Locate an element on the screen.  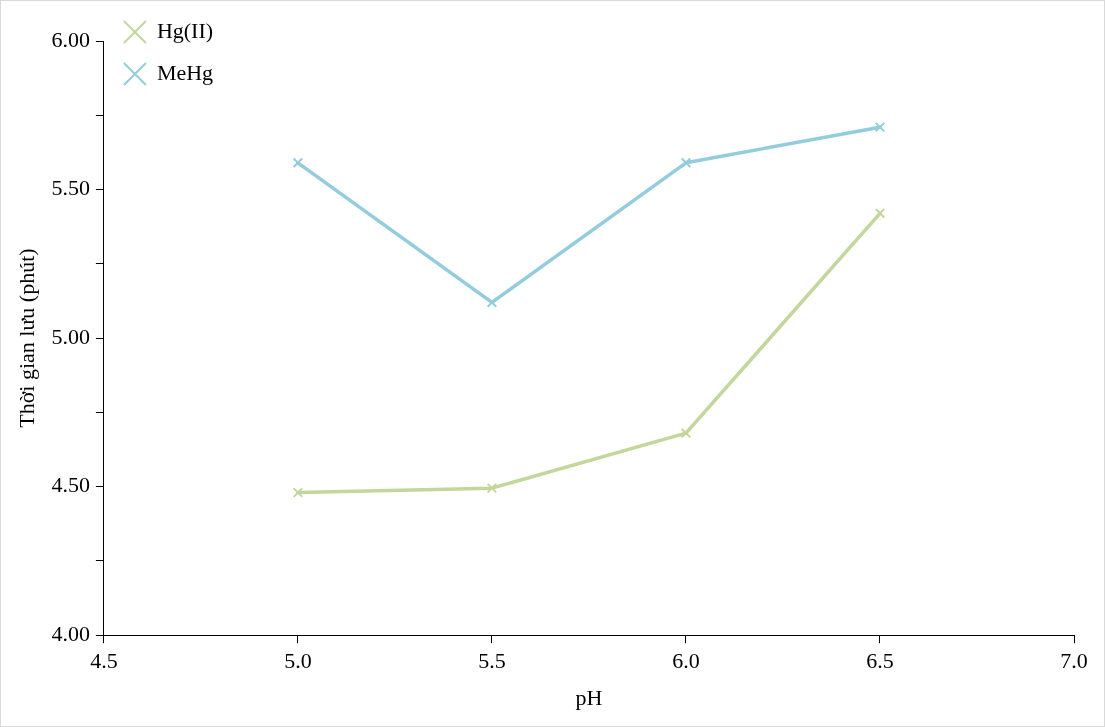
y-tick-label: 4.00 is located at coordinates (70, 633).